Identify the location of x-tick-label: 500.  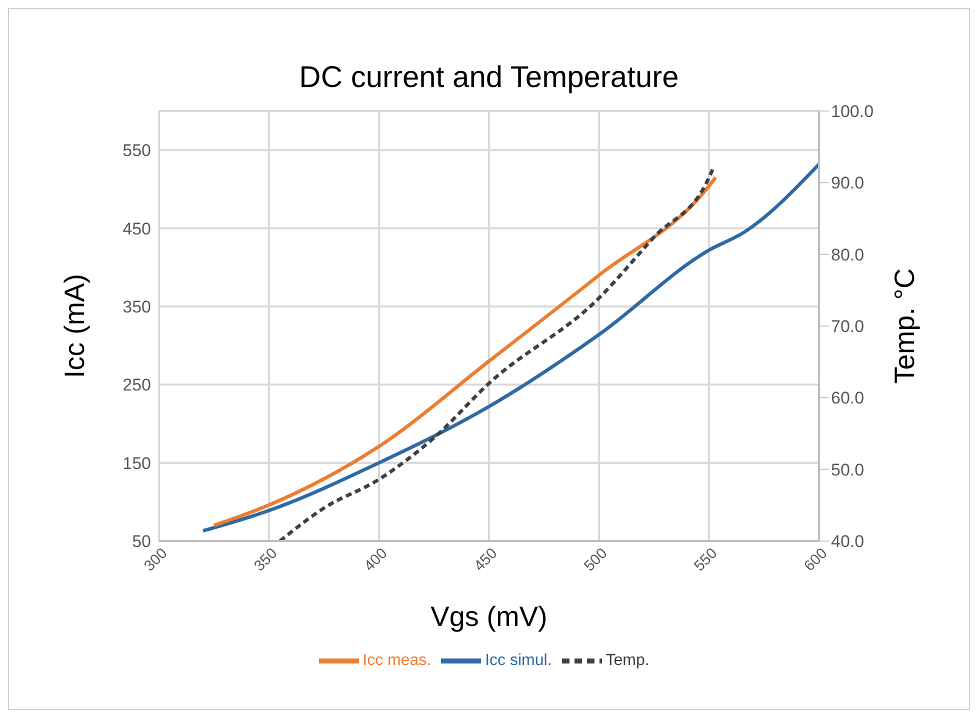
(595, 559).